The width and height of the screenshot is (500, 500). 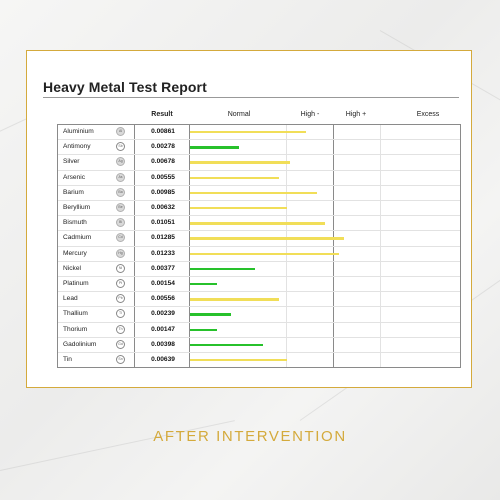 I want to click on table-row: Arsenic As 0.00555, so click(x=259, y=178).